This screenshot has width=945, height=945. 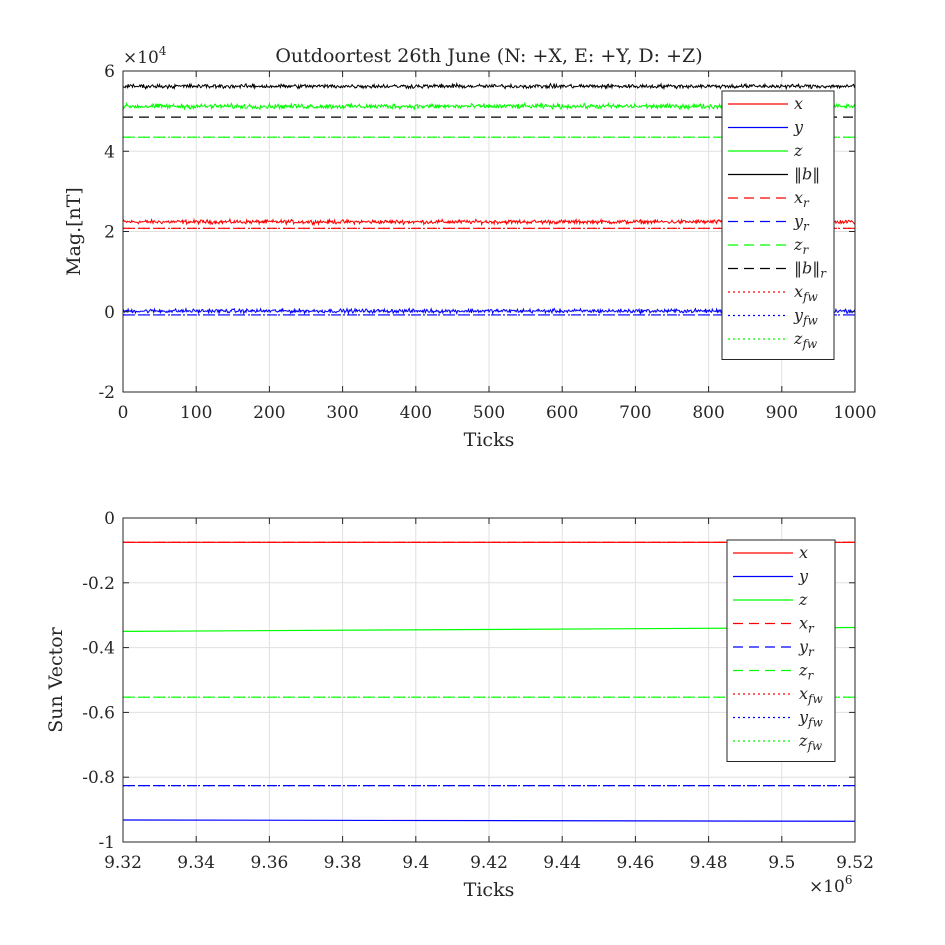 I want to click on x-tick-label: 300, so click(x=342, y=413).